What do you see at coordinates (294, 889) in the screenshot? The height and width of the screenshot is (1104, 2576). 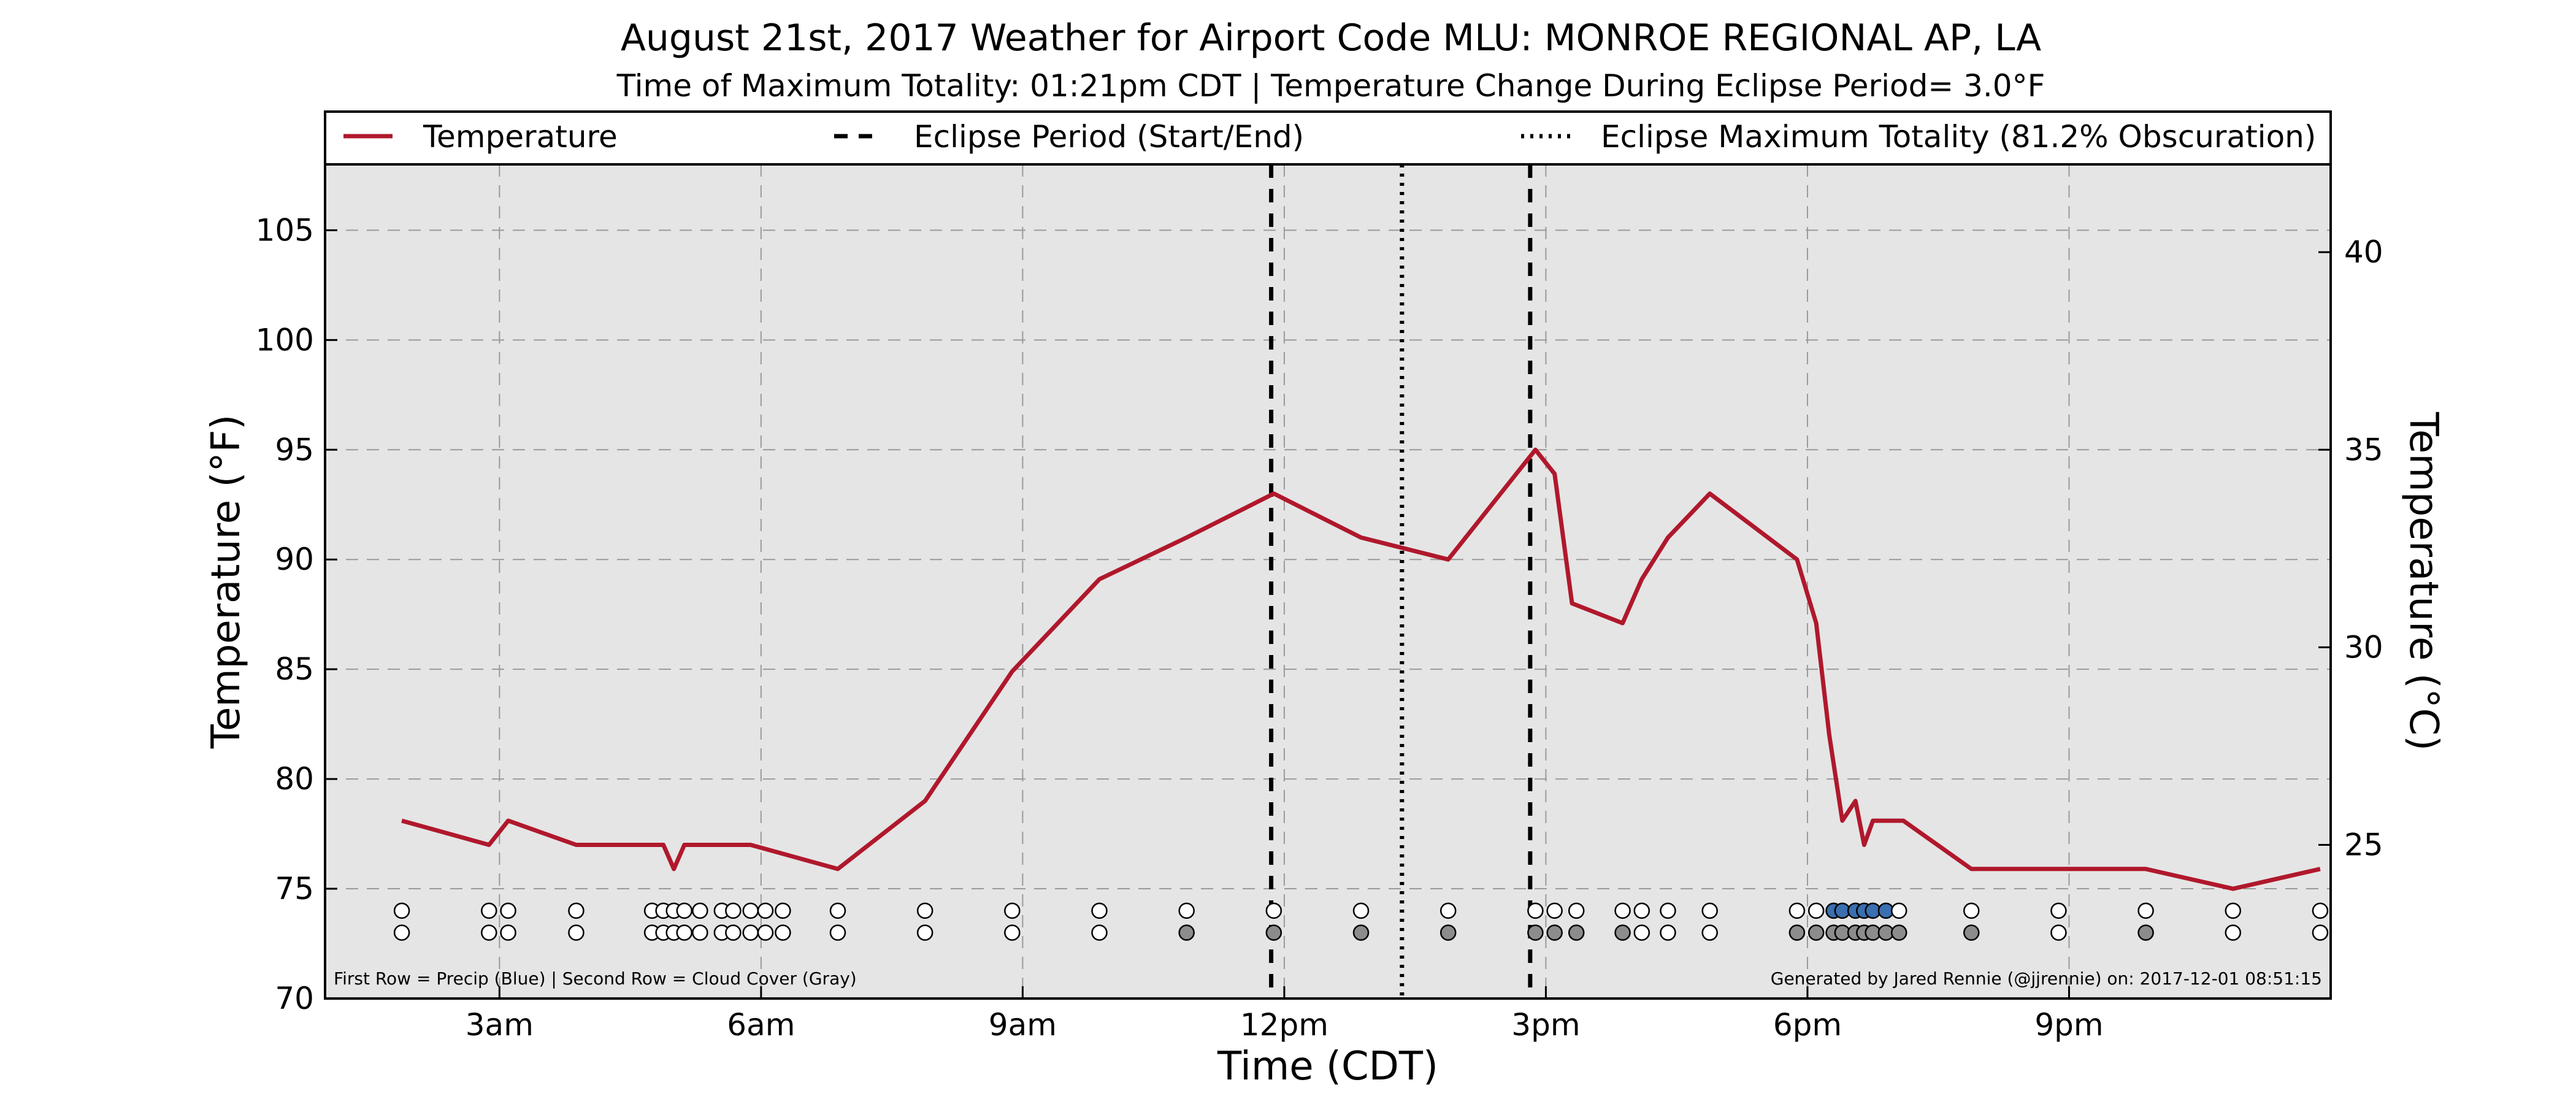 I see `y-tick-label: 75` at bounding box center [294, 889].